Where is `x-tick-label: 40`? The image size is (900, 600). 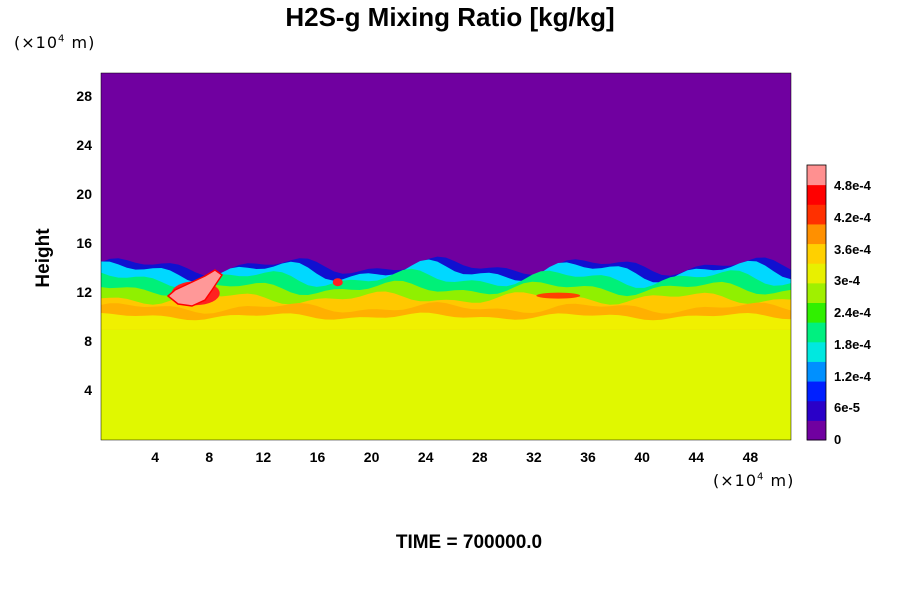 x-tick-label: 40 is located at coordinates (642, 457).